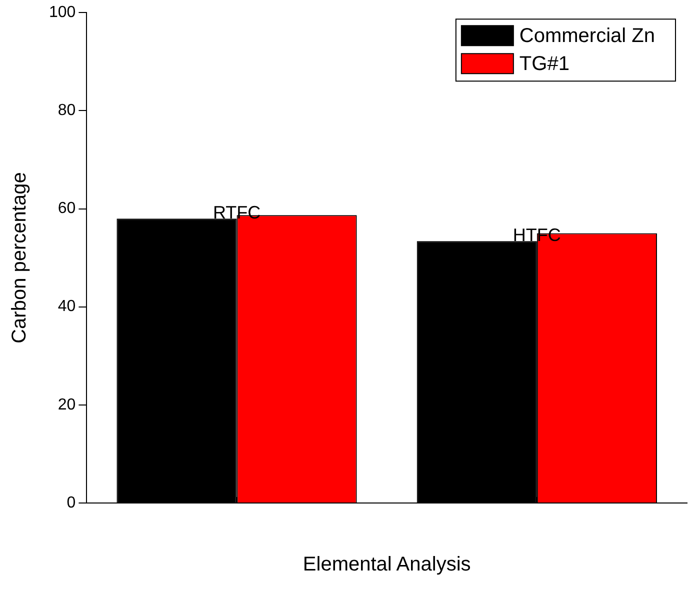 This screenshot has height=591, width=691. Describe the element at coordinates (62, 13) in the screenshot. I see `y-tick-label: 100` at that location.